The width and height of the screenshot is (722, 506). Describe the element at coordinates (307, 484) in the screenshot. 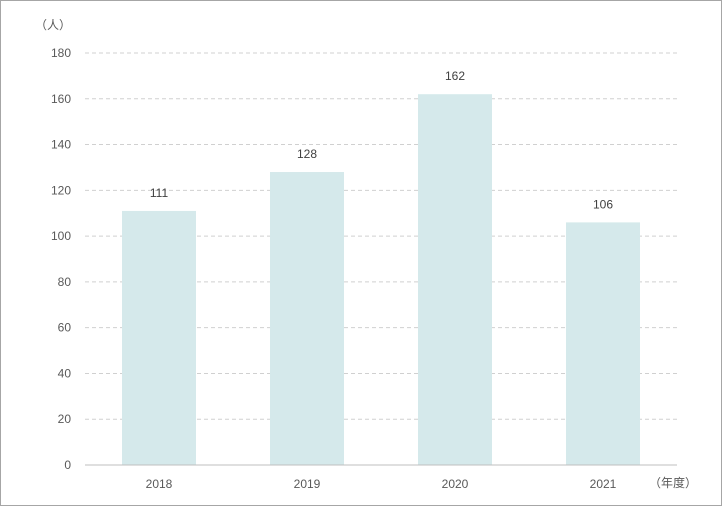

I see `x-tick-label: 2019` at that location.